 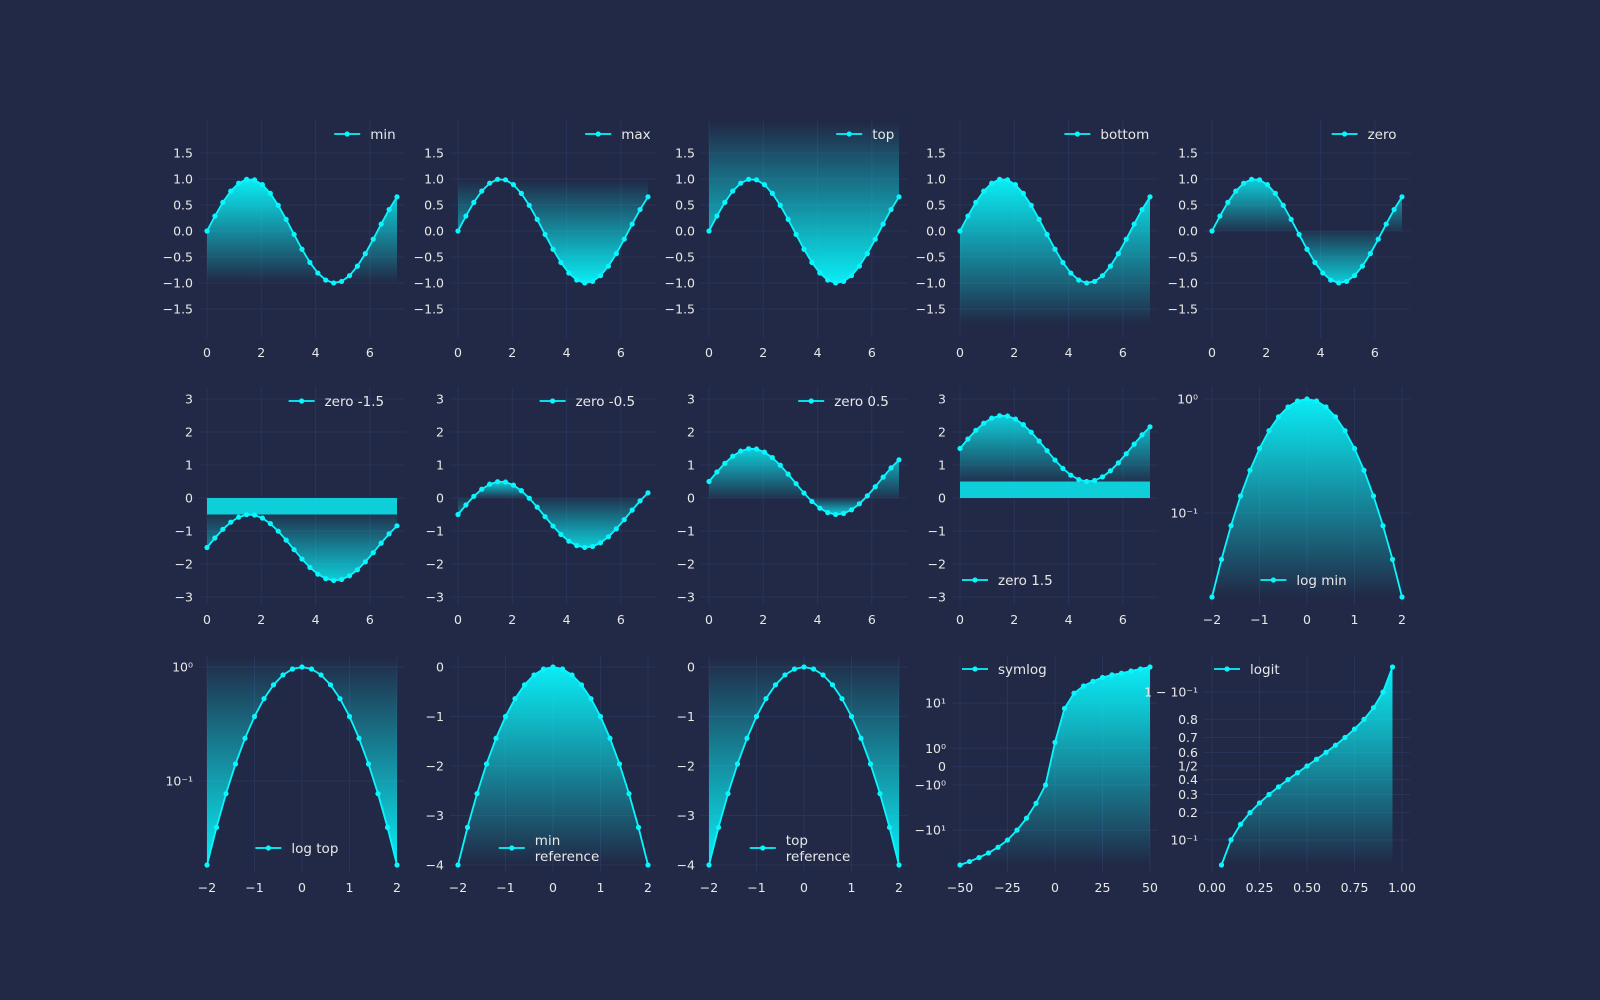 What do you see at coordinates (512, 352) in the screenshot?
I see `x-tick-label: 2` at bounding box center [512, 352].